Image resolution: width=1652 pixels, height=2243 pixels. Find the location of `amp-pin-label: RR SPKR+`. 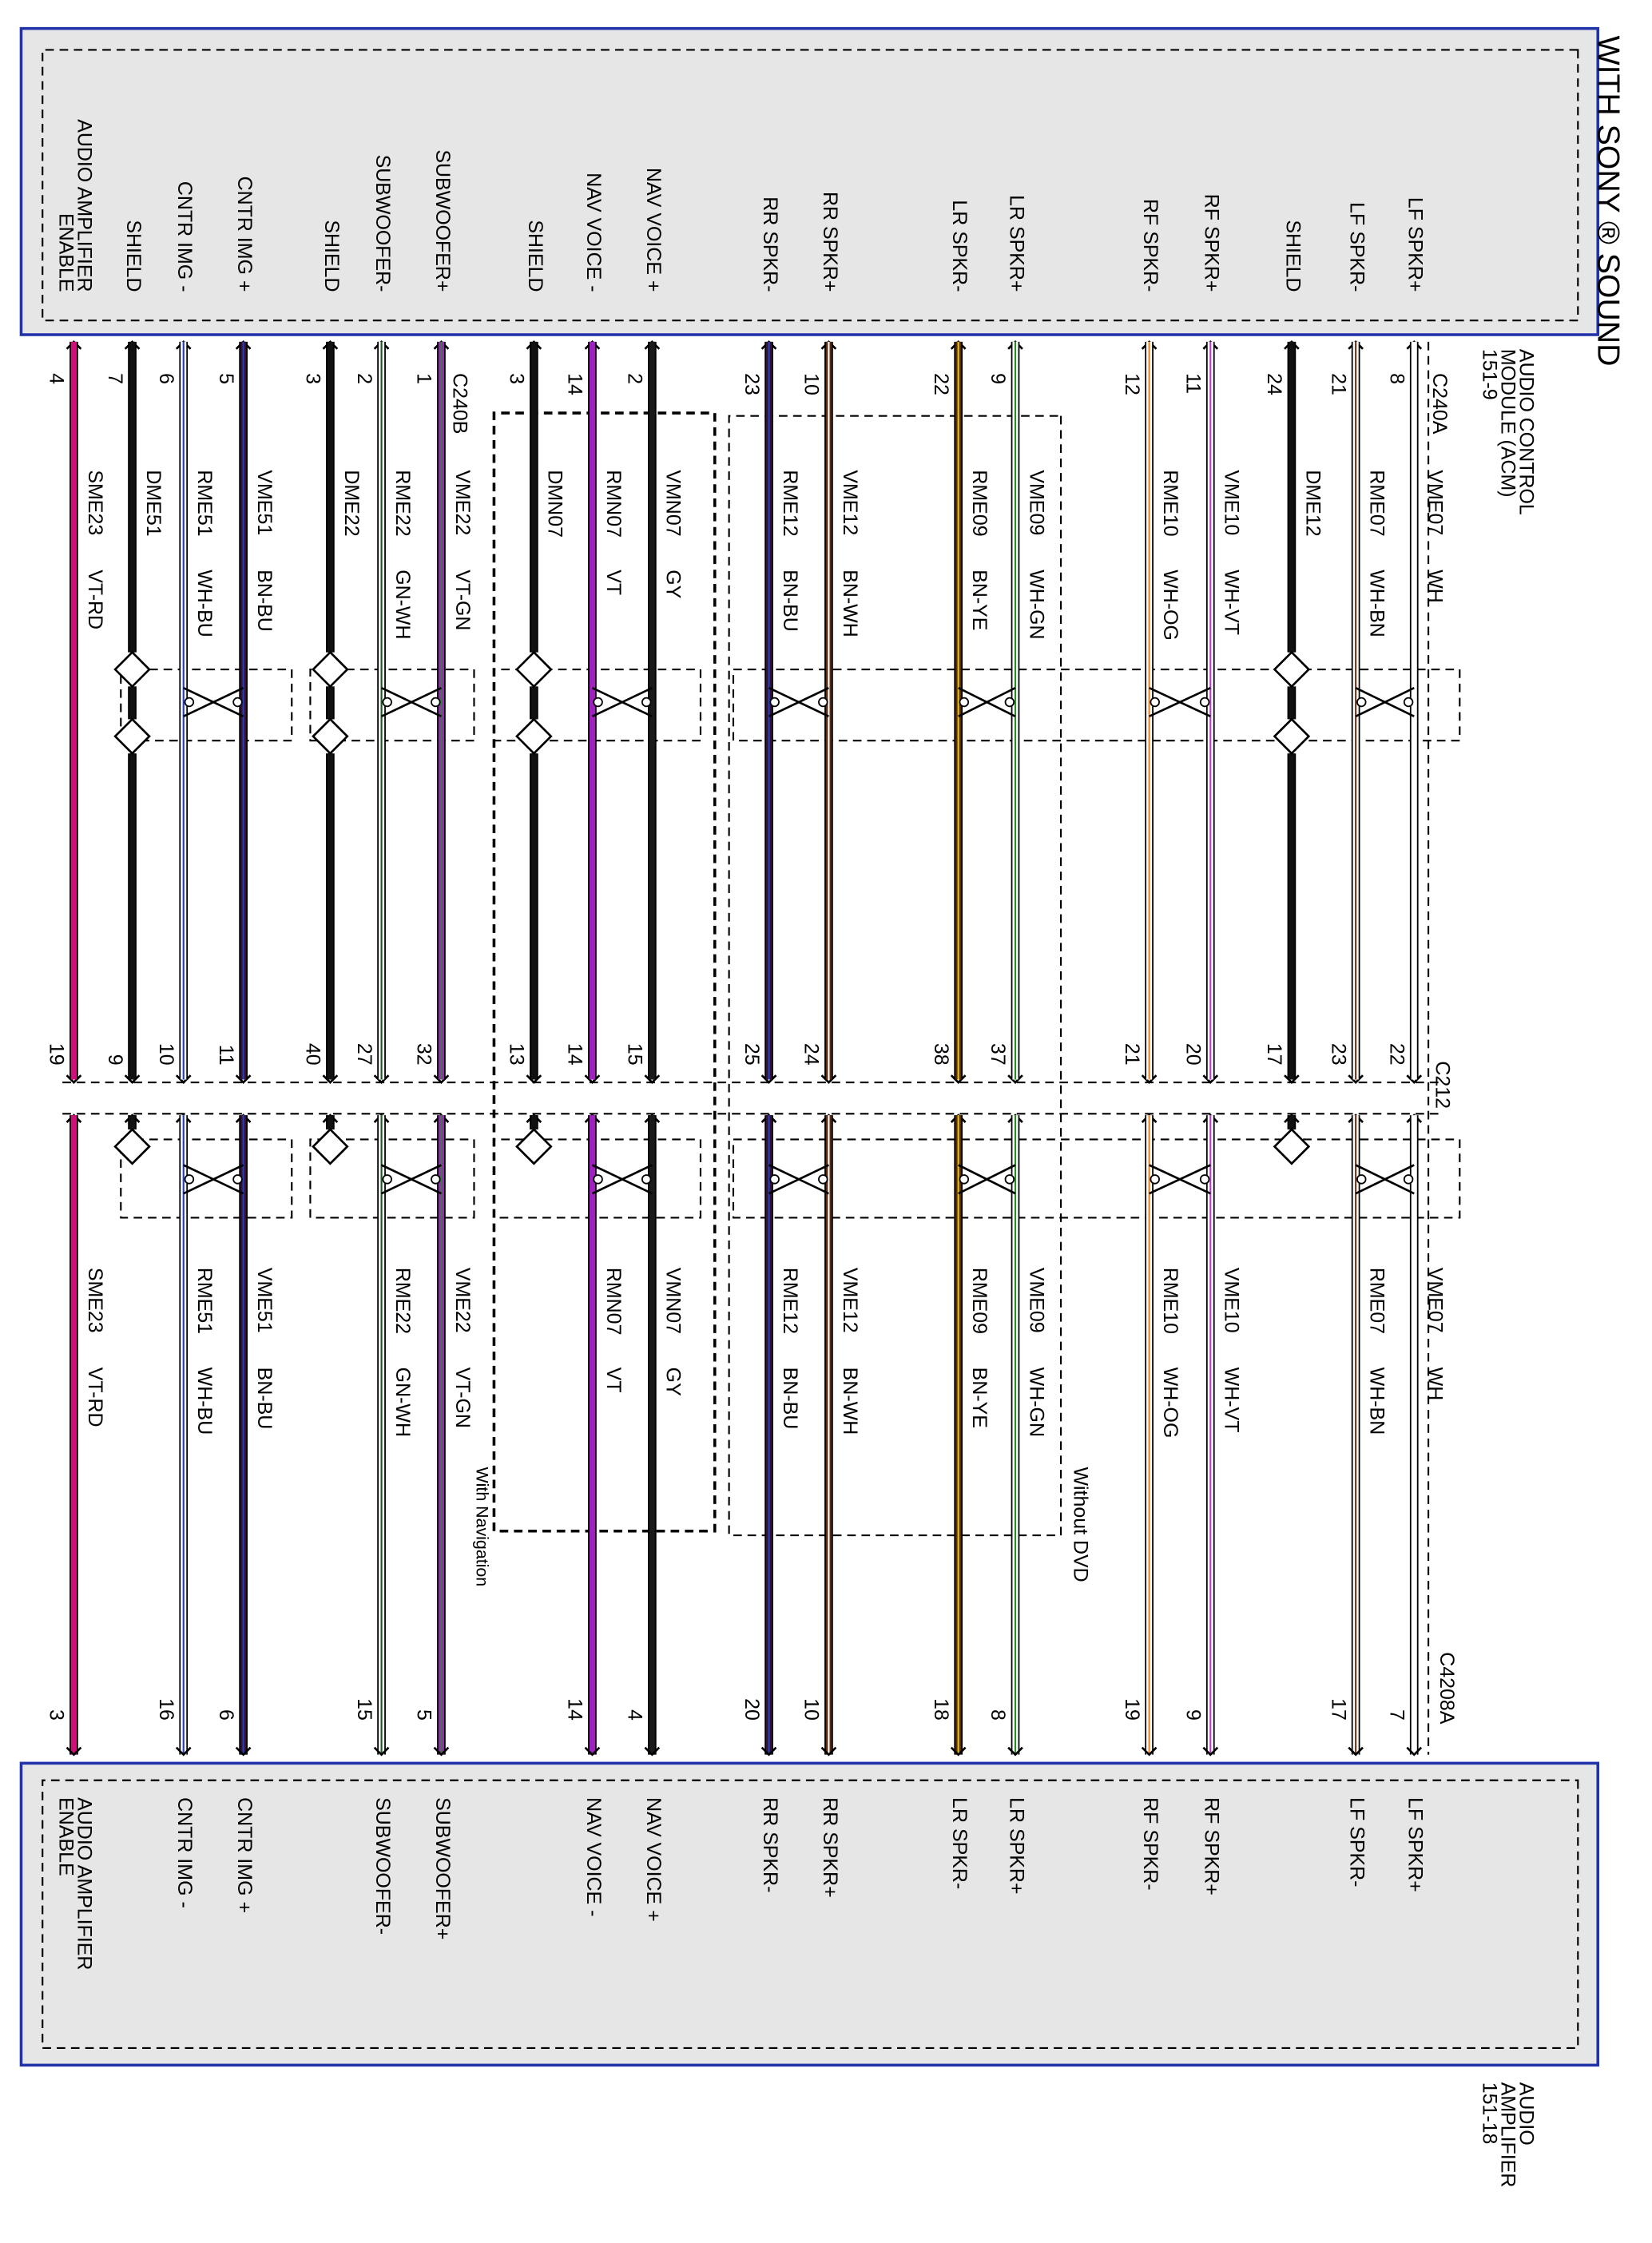

amp-pin-label: RR SPKR+ is located at coordinates (830, 1847).